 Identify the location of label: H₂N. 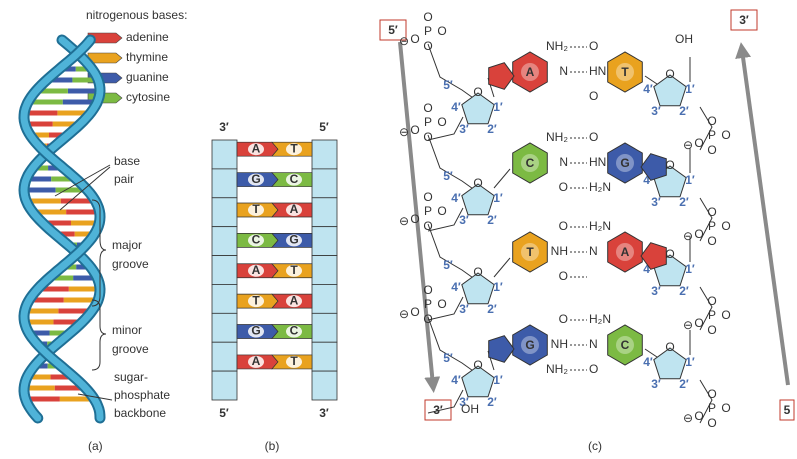
(600, 319).